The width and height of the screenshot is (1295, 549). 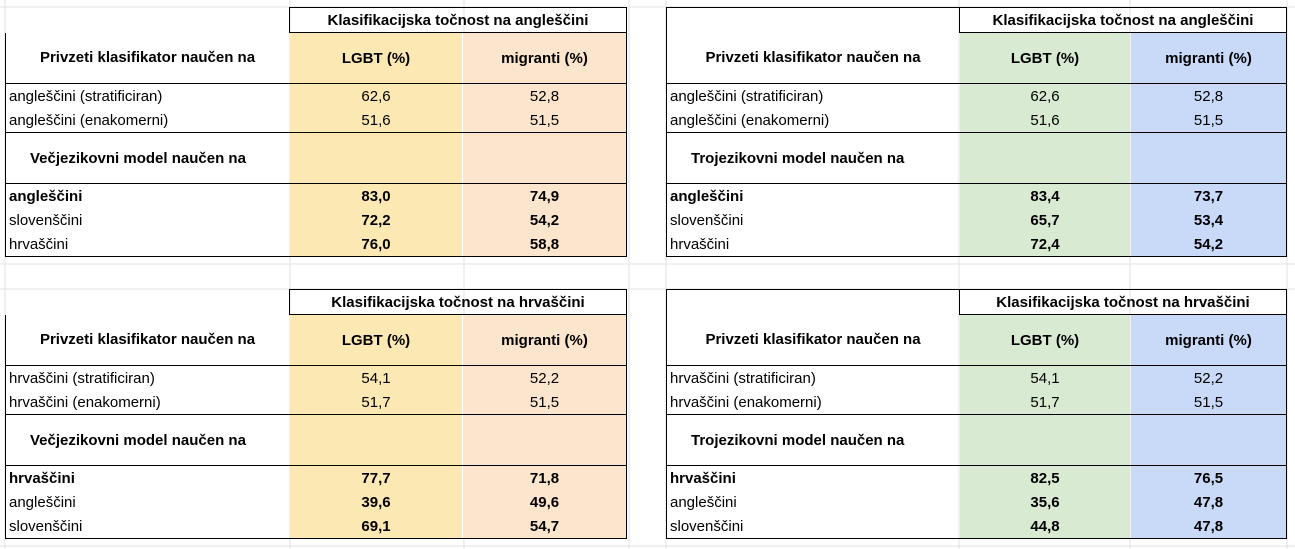 I want to click on cell-migranti: 73,7, so click(x=1208, y=195).